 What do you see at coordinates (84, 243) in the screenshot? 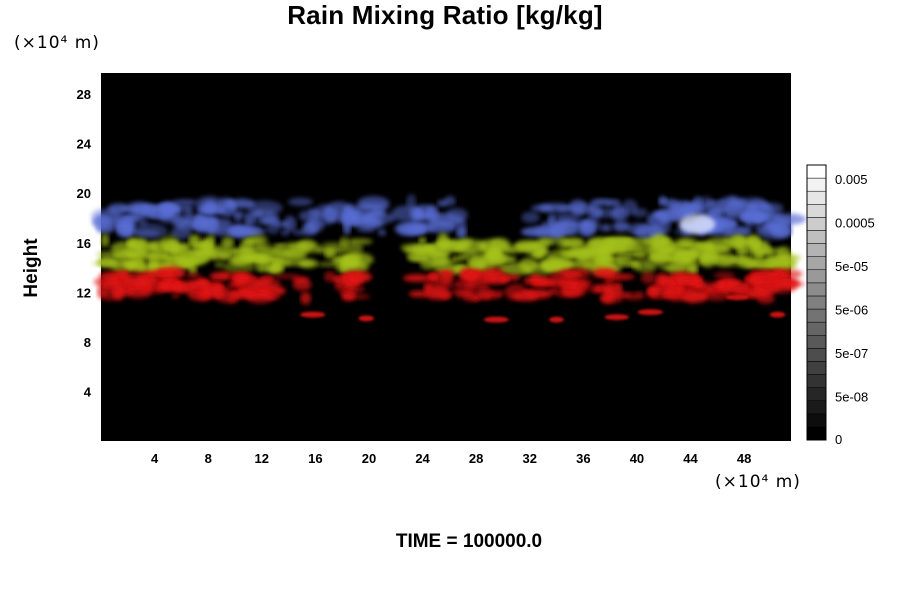
I see `y-axis-ticks: 4 8 12 16 20 24 28` at bounding box center [84, 243].